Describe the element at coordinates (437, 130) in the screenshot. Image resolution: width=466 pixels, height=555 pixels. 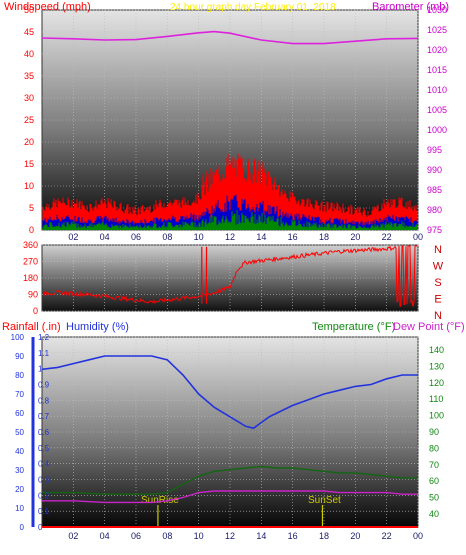
I see `barometer-y-tick-label: 1000` at that location.